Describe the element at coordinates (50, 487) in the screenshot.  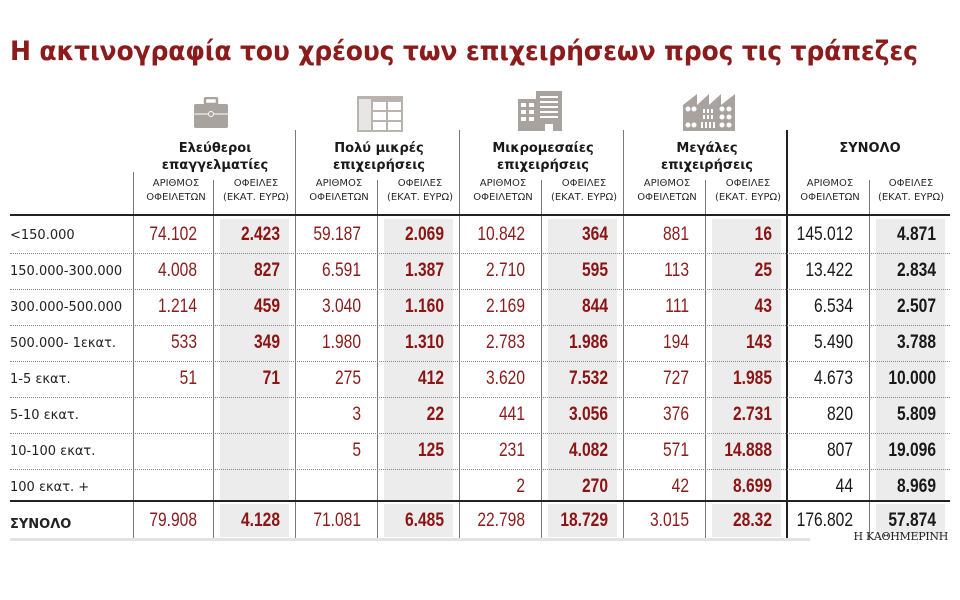
I see `row-label: 100 εκατ. +` at that location.